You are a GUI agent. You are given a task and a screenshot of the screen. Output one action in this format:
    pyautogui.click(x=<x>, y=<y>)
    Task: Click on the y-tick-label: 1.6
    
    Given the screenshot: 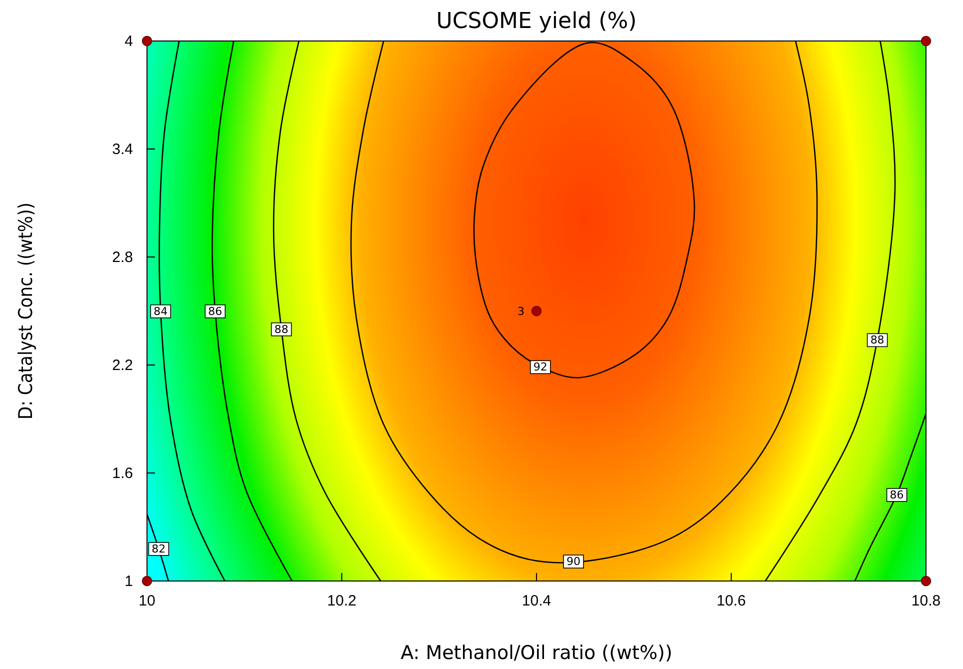 What is the action you would take?
    pyautogui.click(x=122, y=473)
    